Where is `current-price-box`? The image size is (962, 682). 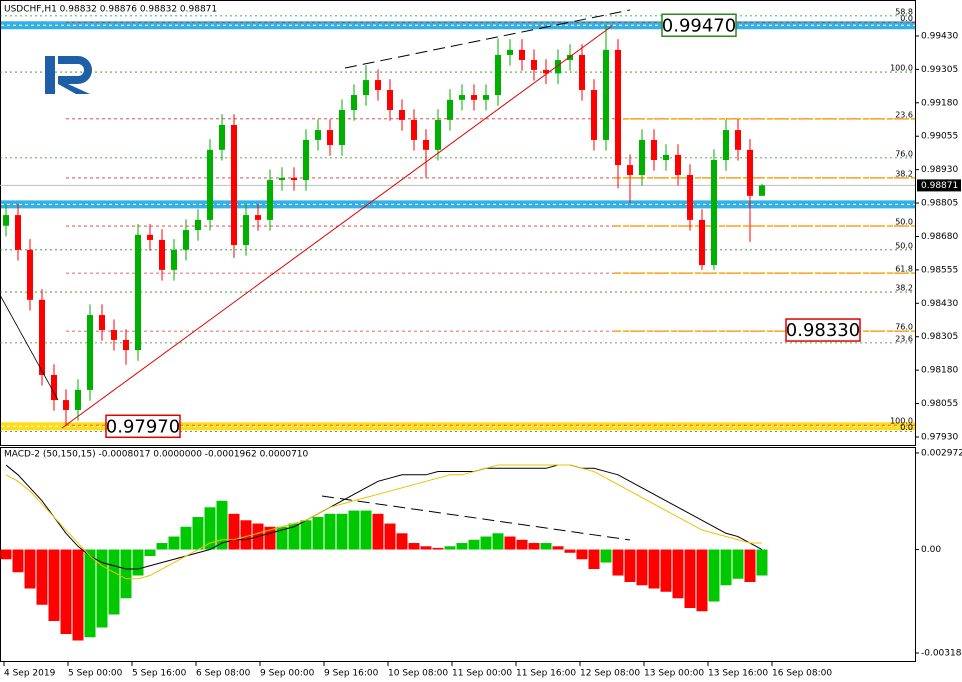 current-price-box is located at coordinates (939, 185).